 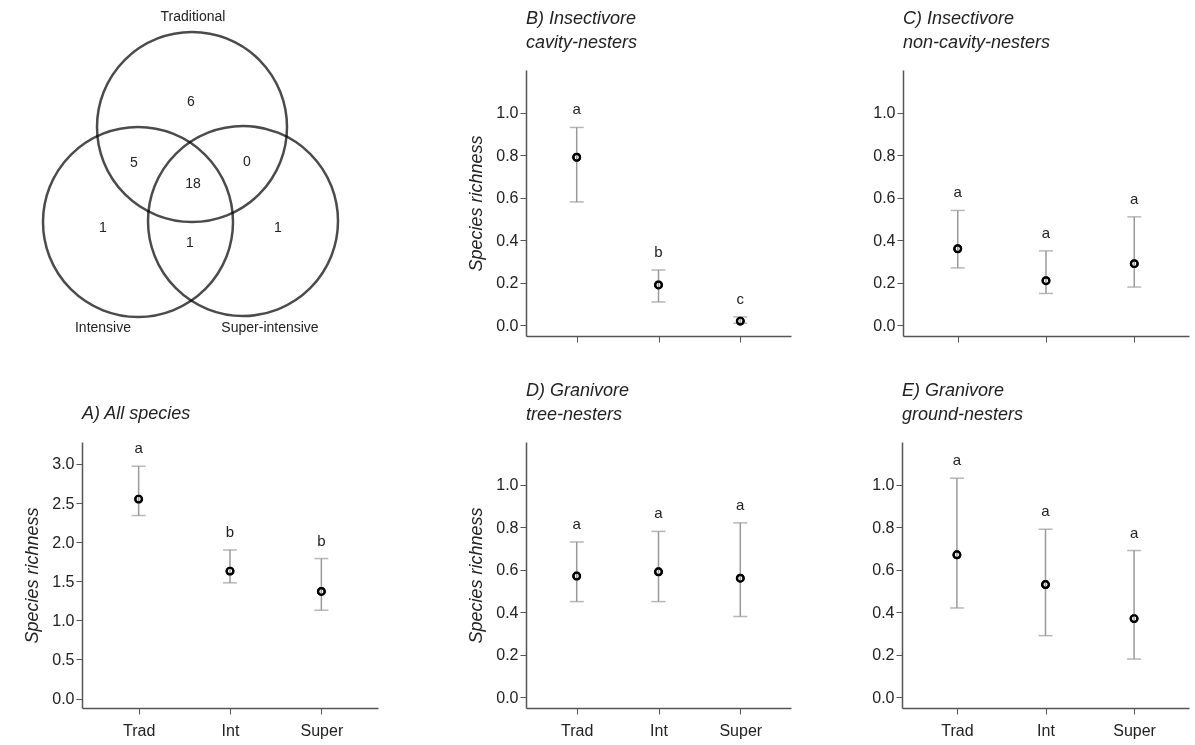 What do you see at coordinates (134, 162) in the screenshot?
I see `data-label: 5` at bounding box center [134, 162].